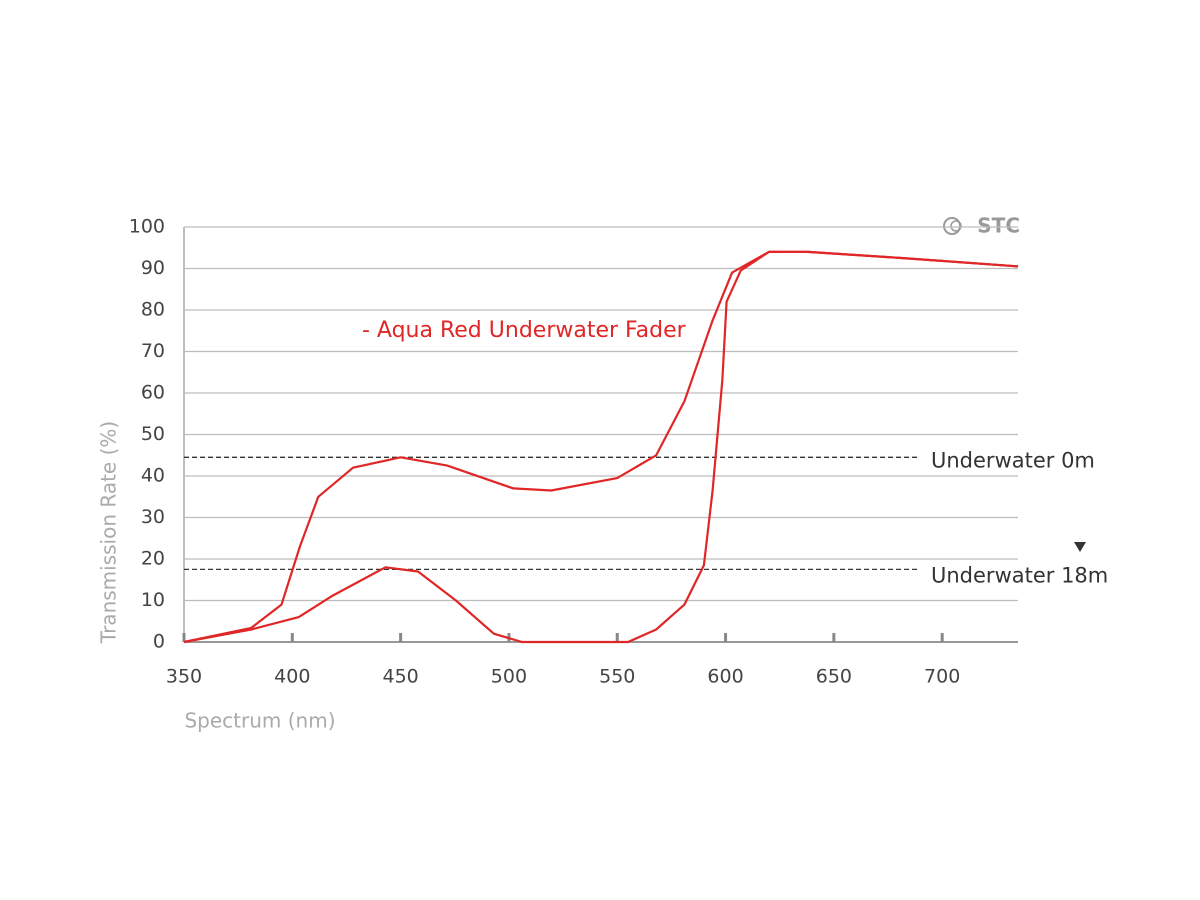 The width and height of the screenshot is (1200, 900). I want to click on annotation: - Aqua Red Underwater Fader, so click(524, 330).